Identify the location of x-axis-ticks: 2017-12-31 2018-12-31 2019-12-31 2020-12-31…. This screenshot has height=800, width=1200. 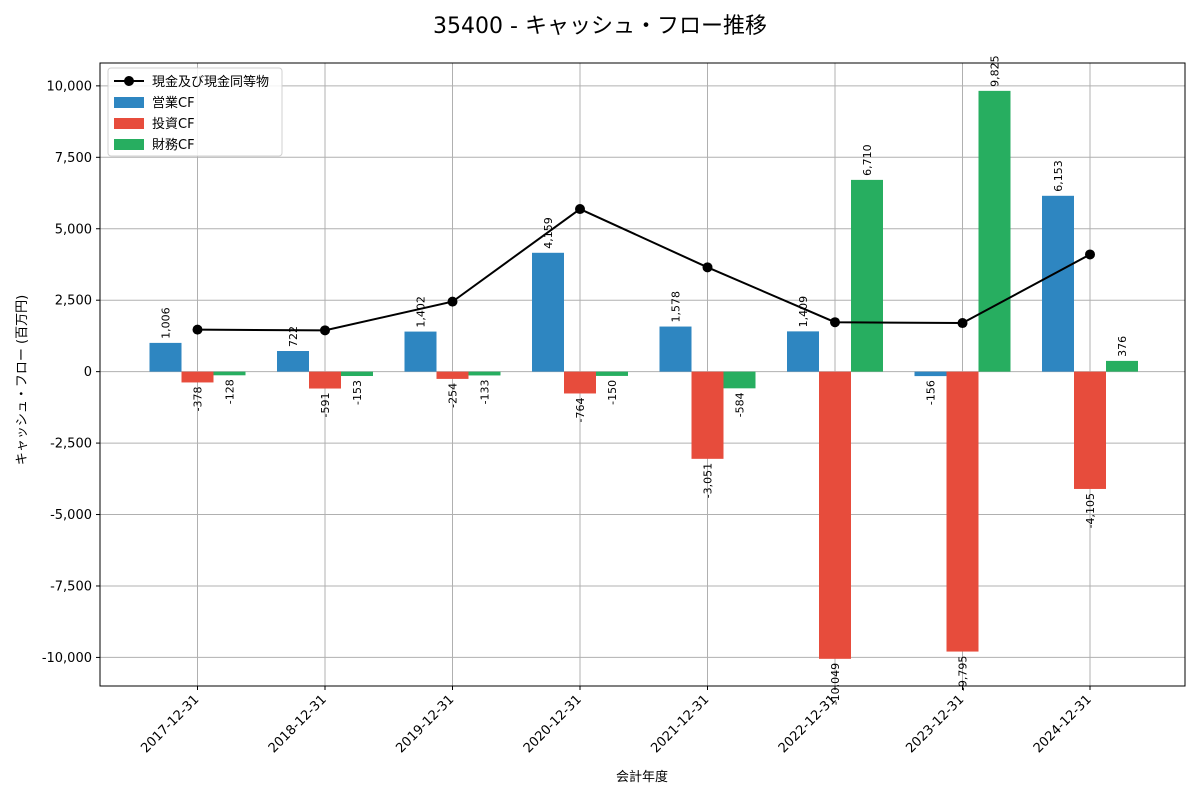
(616, 721).